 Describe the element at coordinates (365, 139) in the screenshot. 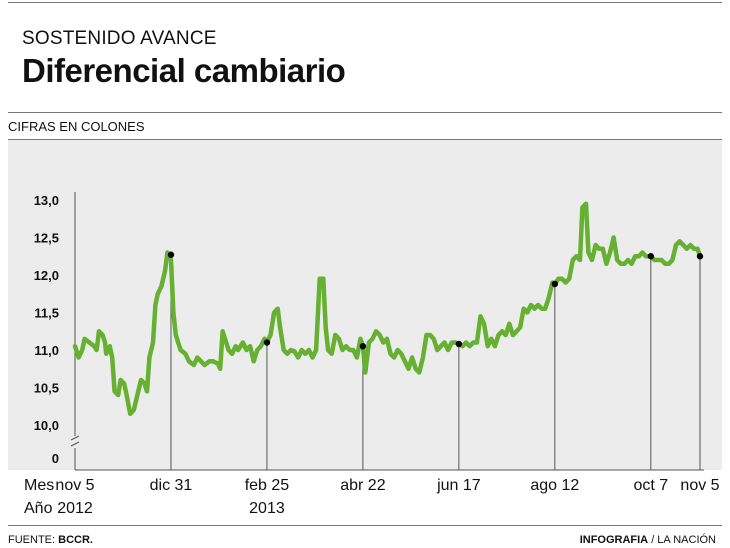

I see `units-rule` at that location.